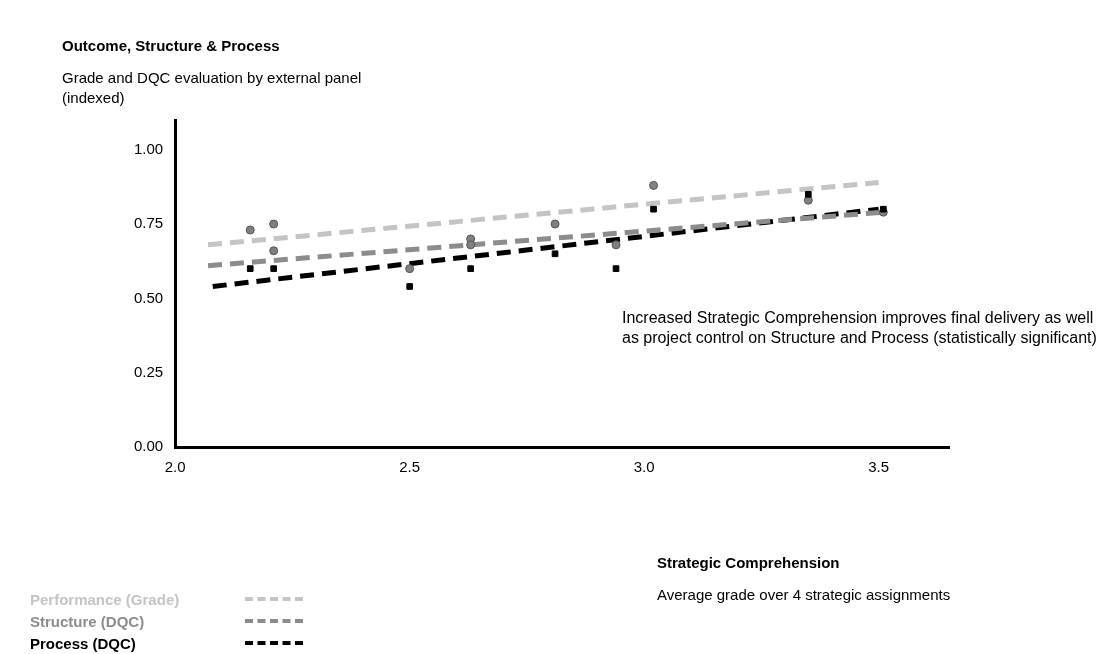  Describe the element at coordinates (175, 467) in the screenshot. I see `x-tick-label: 2.0` at that location.